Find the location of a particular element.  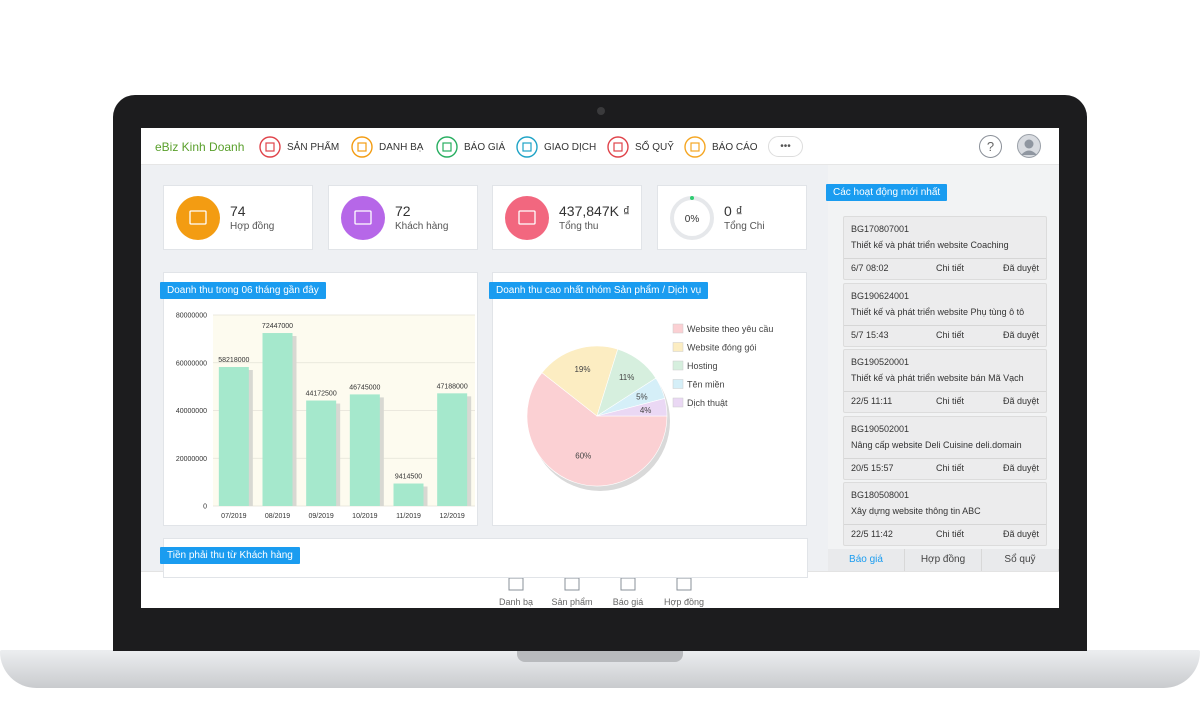

bottom-nav-item: Danh bạ is located at coordinates (516, 591).